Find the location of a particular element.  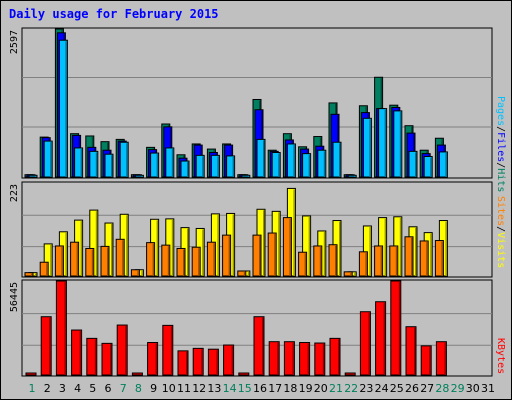

day-label-17: 17 is located at coordinates (275, 388).